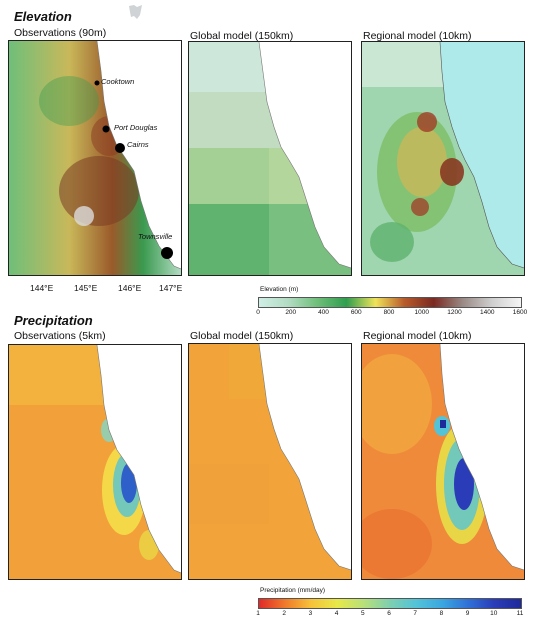 Image resolution: width=538 pixels, height=627 pixels. Describe the element at coordinates (417, 36) in the screenshot. I see `panel-title-elev-regional: Regional model (10km)` at that location.